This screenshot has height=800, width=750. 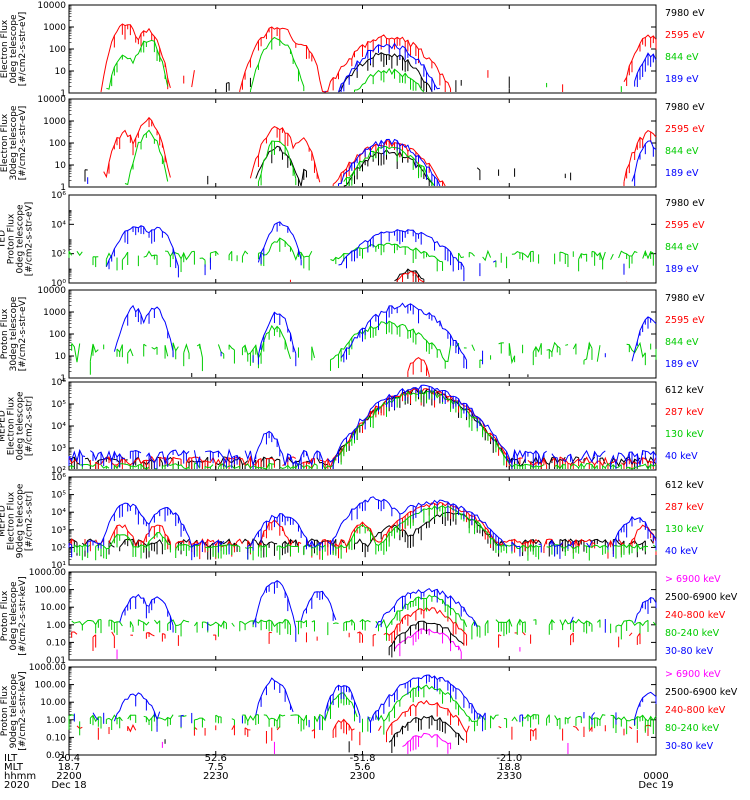 What do you see at coordinates (23, 710) in the screenshot?
I see `y-axis-label-line: [#/cm2-s-str-keV]` at bounding box center [23, 710].